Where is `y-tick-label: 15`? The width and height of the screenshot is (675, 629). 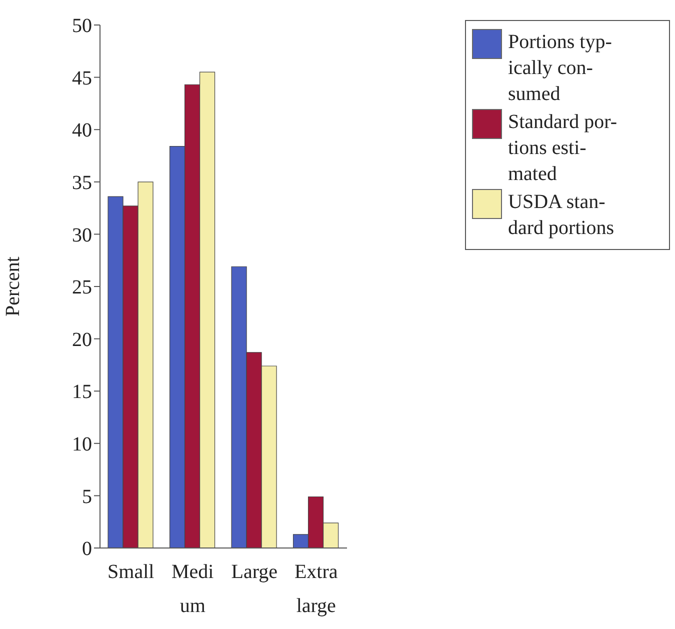
y-tick-label: 15 is located at coordinates (82, 392).